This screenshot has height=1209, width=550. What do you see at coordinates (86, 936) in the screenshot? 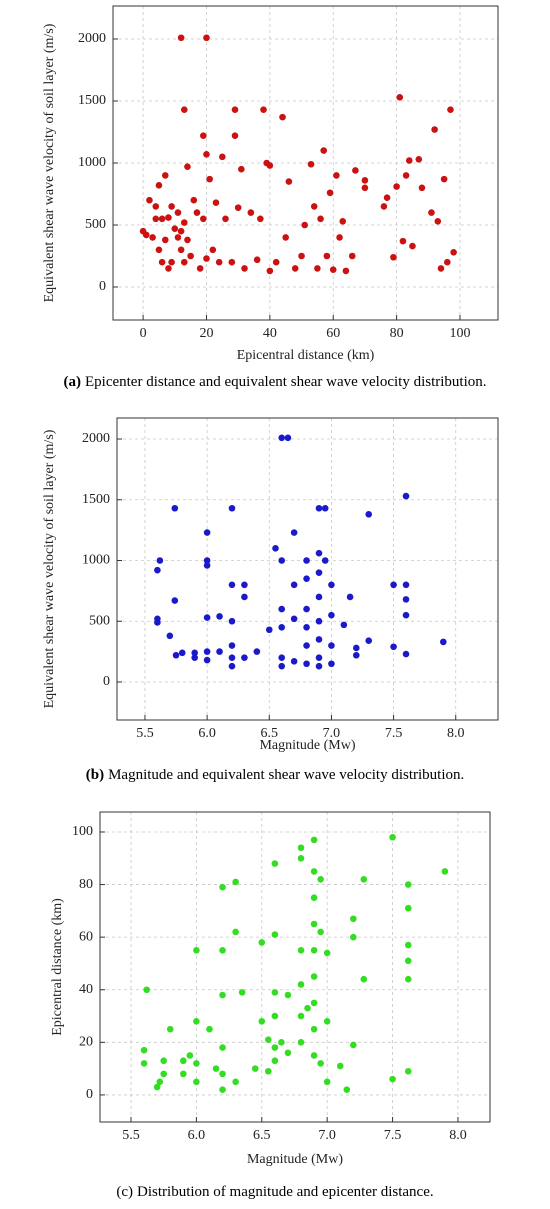
I see `y-tick-label: 60` at bounding box center [86, 936].